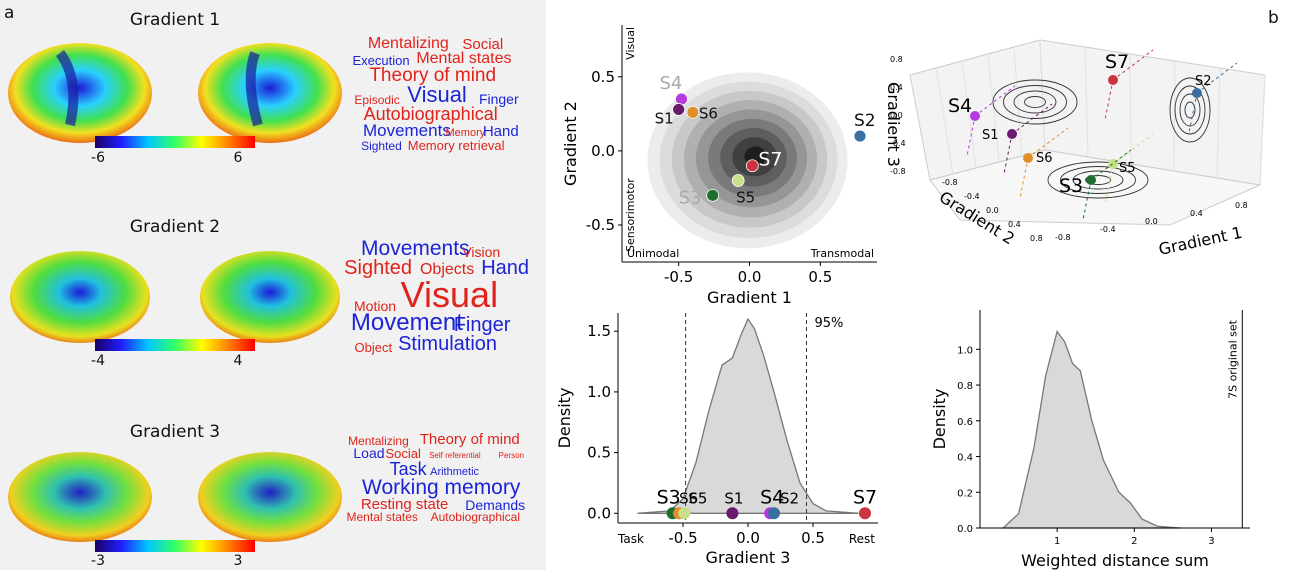 The image size is (1302, 570). What do you see at coordinates (774, 513) in the screenshot?
I see `point-s2` at bounding box center [774, 513].